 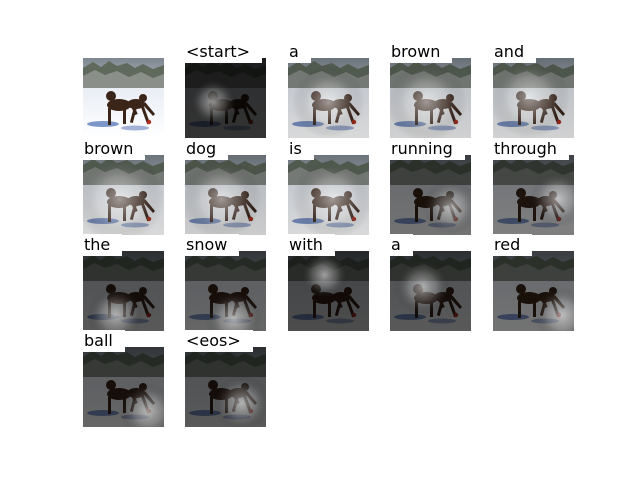 I want to click on caption-word-label: <eos>, so click(x=219, y=341).